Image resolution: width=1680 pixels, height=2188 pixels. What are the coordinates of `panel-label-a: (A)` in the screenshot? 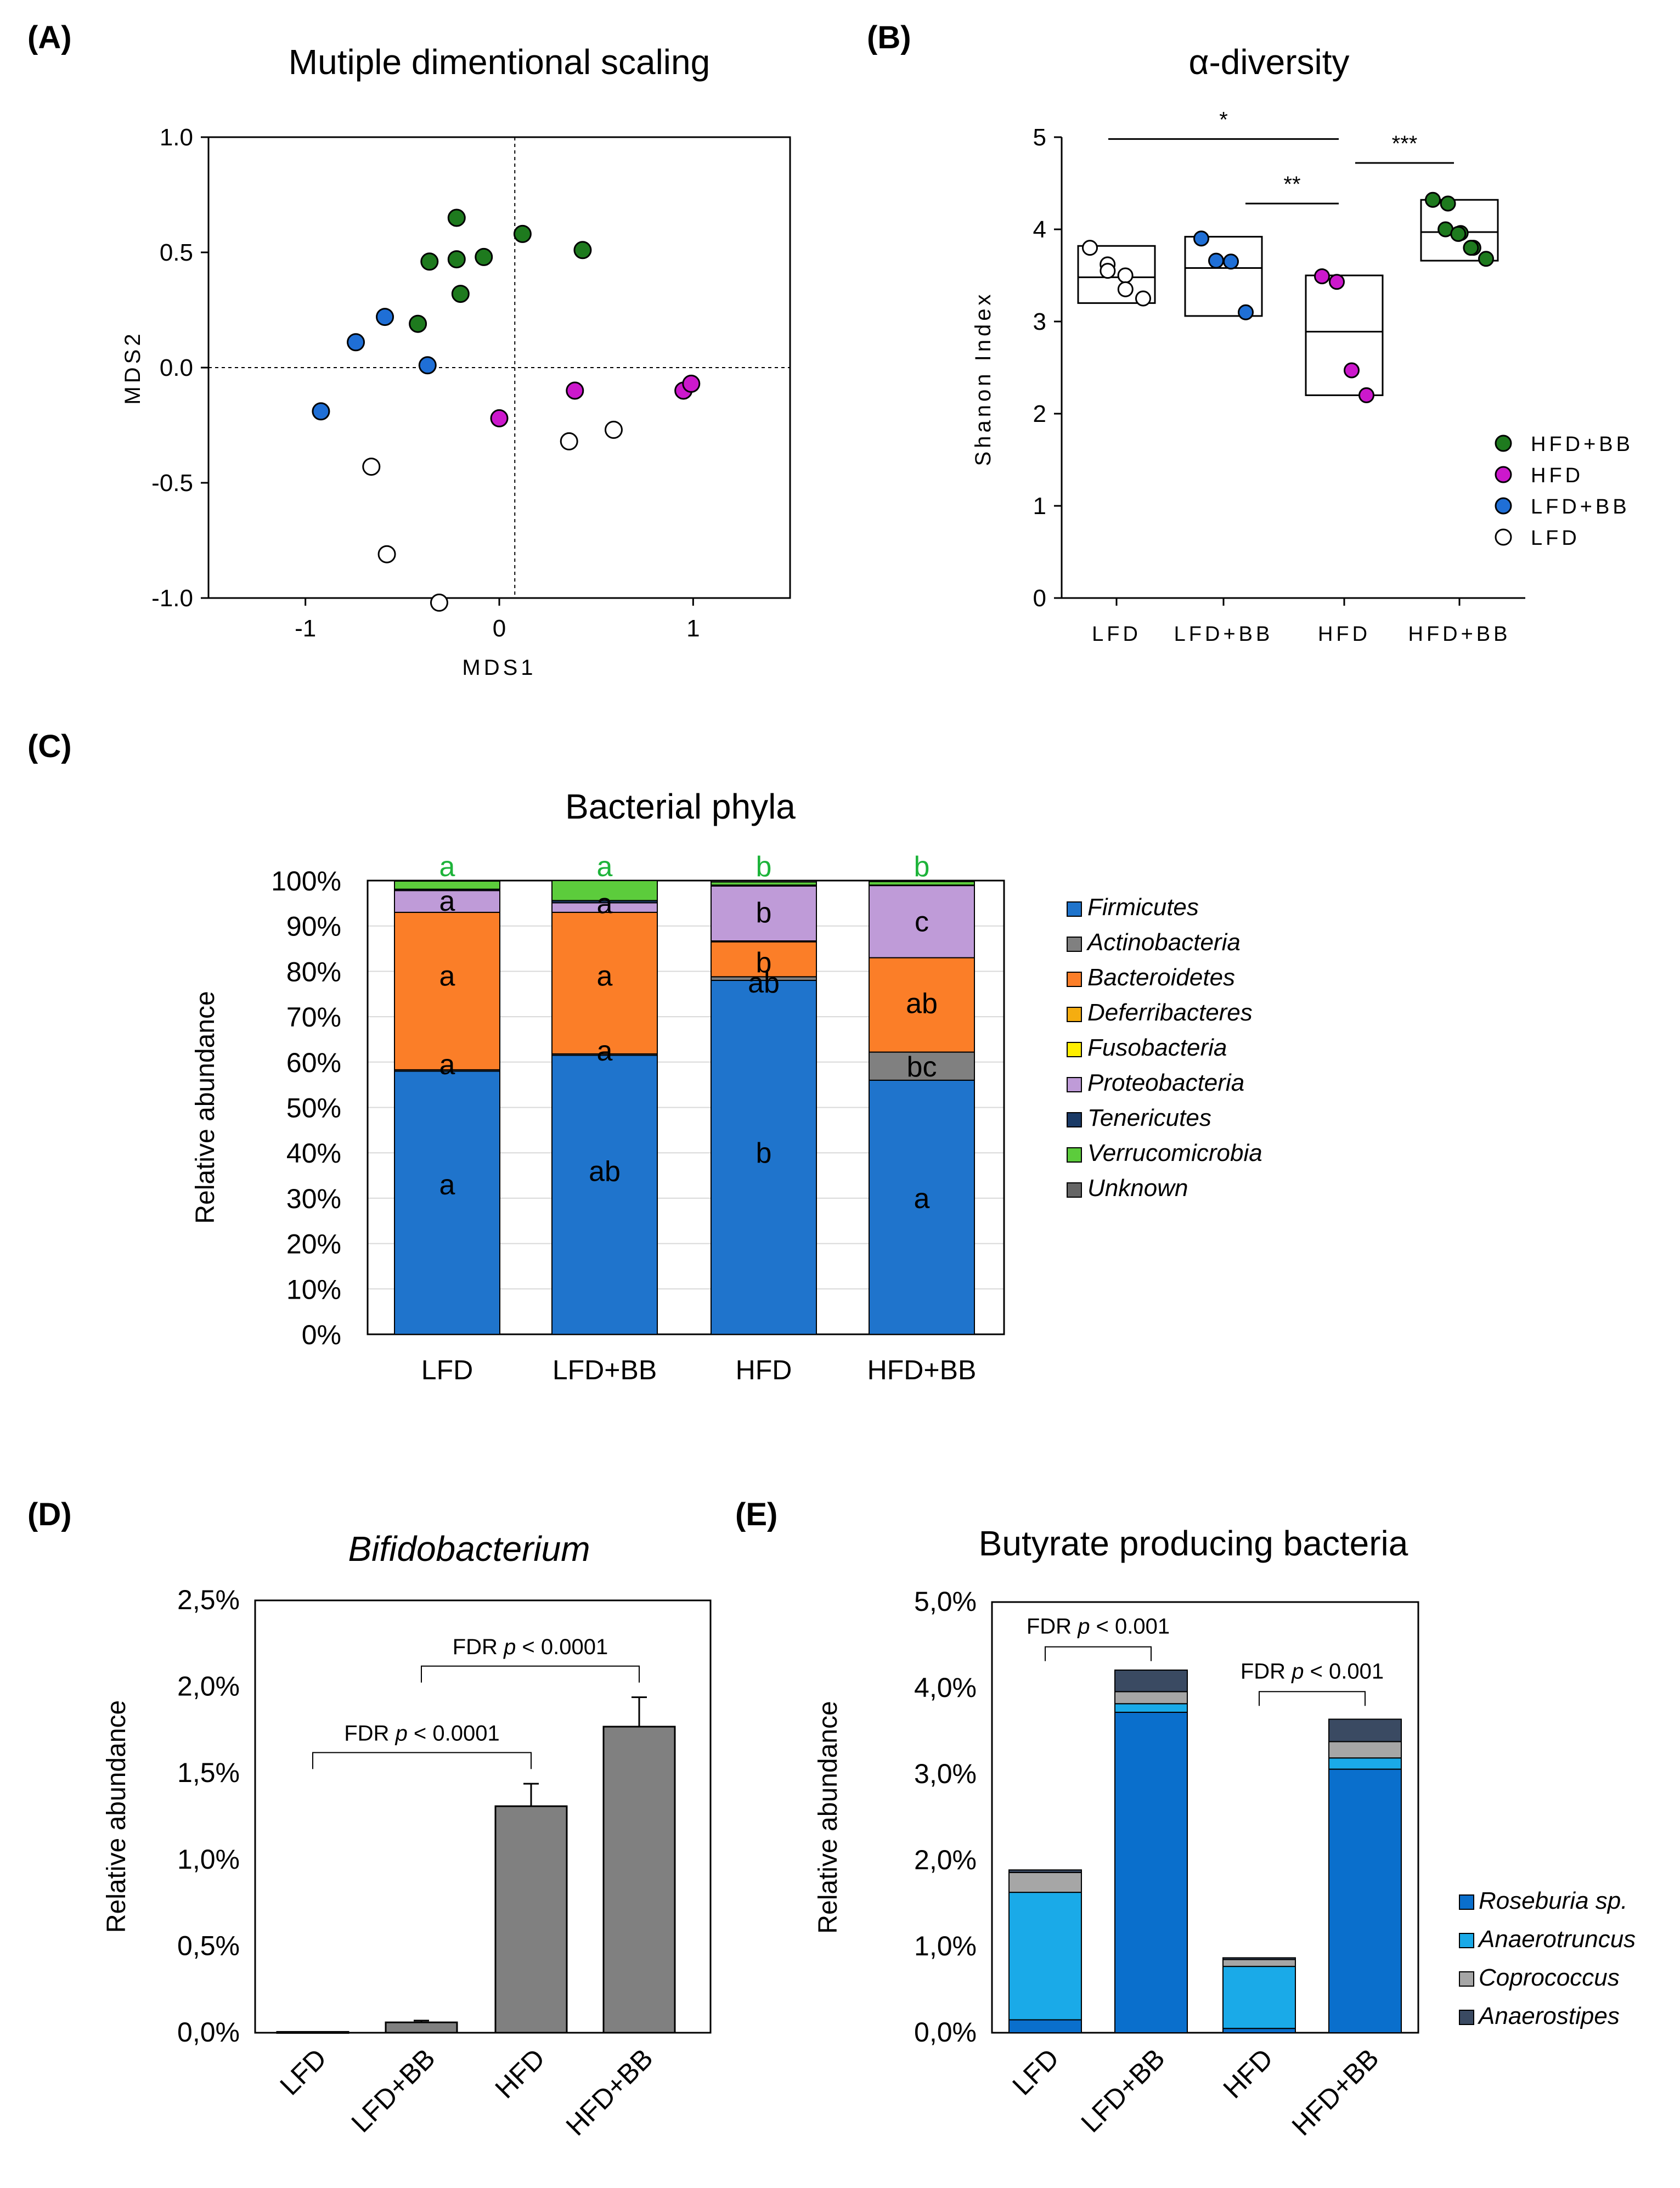 It's located at (49, 37).